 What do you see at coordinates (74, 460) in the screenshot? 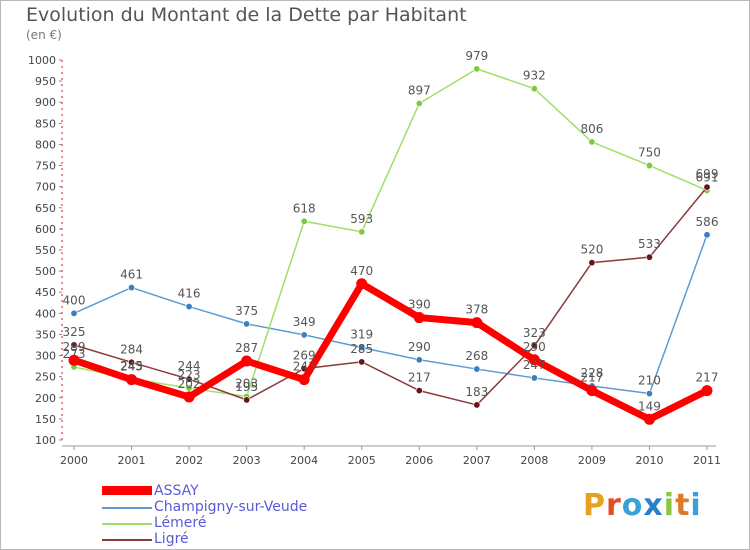
I see `x-tick-label: 2000` at bounding box center [74, 460].